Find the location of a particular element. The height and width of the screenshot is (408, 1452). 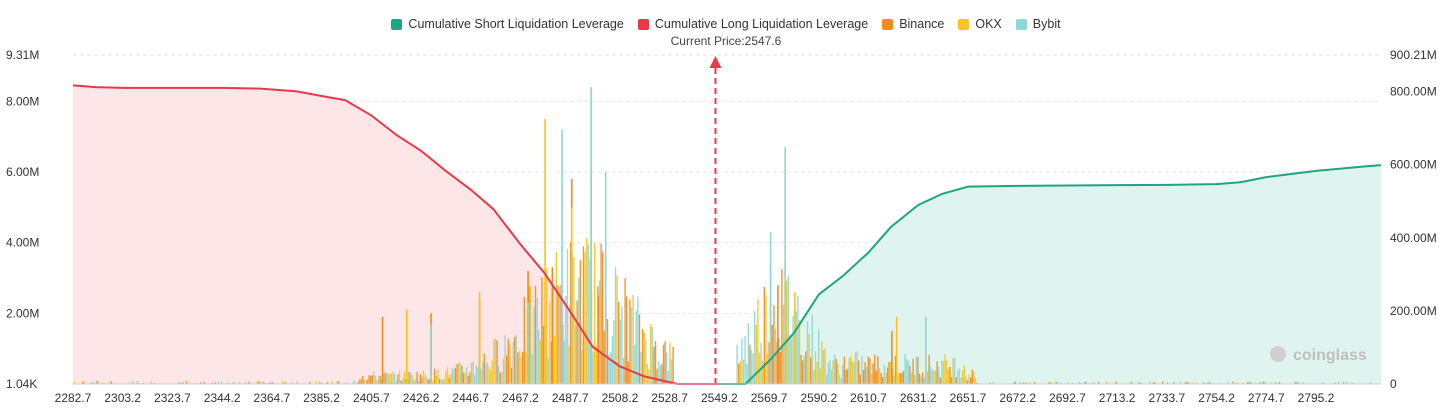

x-axis-tick: 2487.7 is located at coordinates (570, 398).